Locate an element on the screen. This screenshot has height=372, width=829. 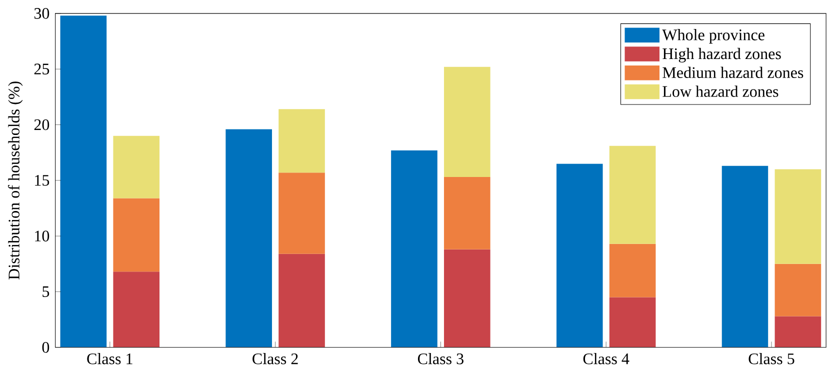
x-tick-label: Class 2 is located at coordinates (275, 358).